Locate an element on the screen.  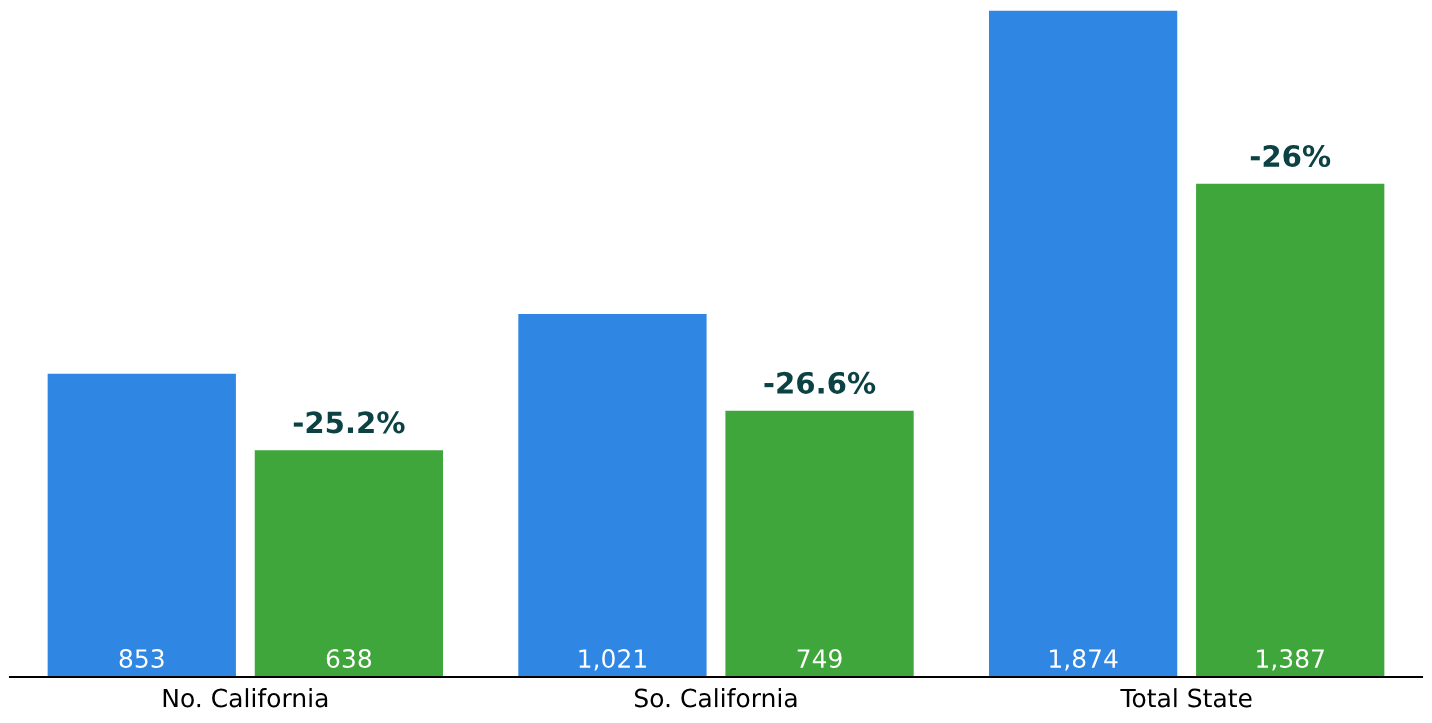
annotation: -26% is located at coordinates (1290, 156).